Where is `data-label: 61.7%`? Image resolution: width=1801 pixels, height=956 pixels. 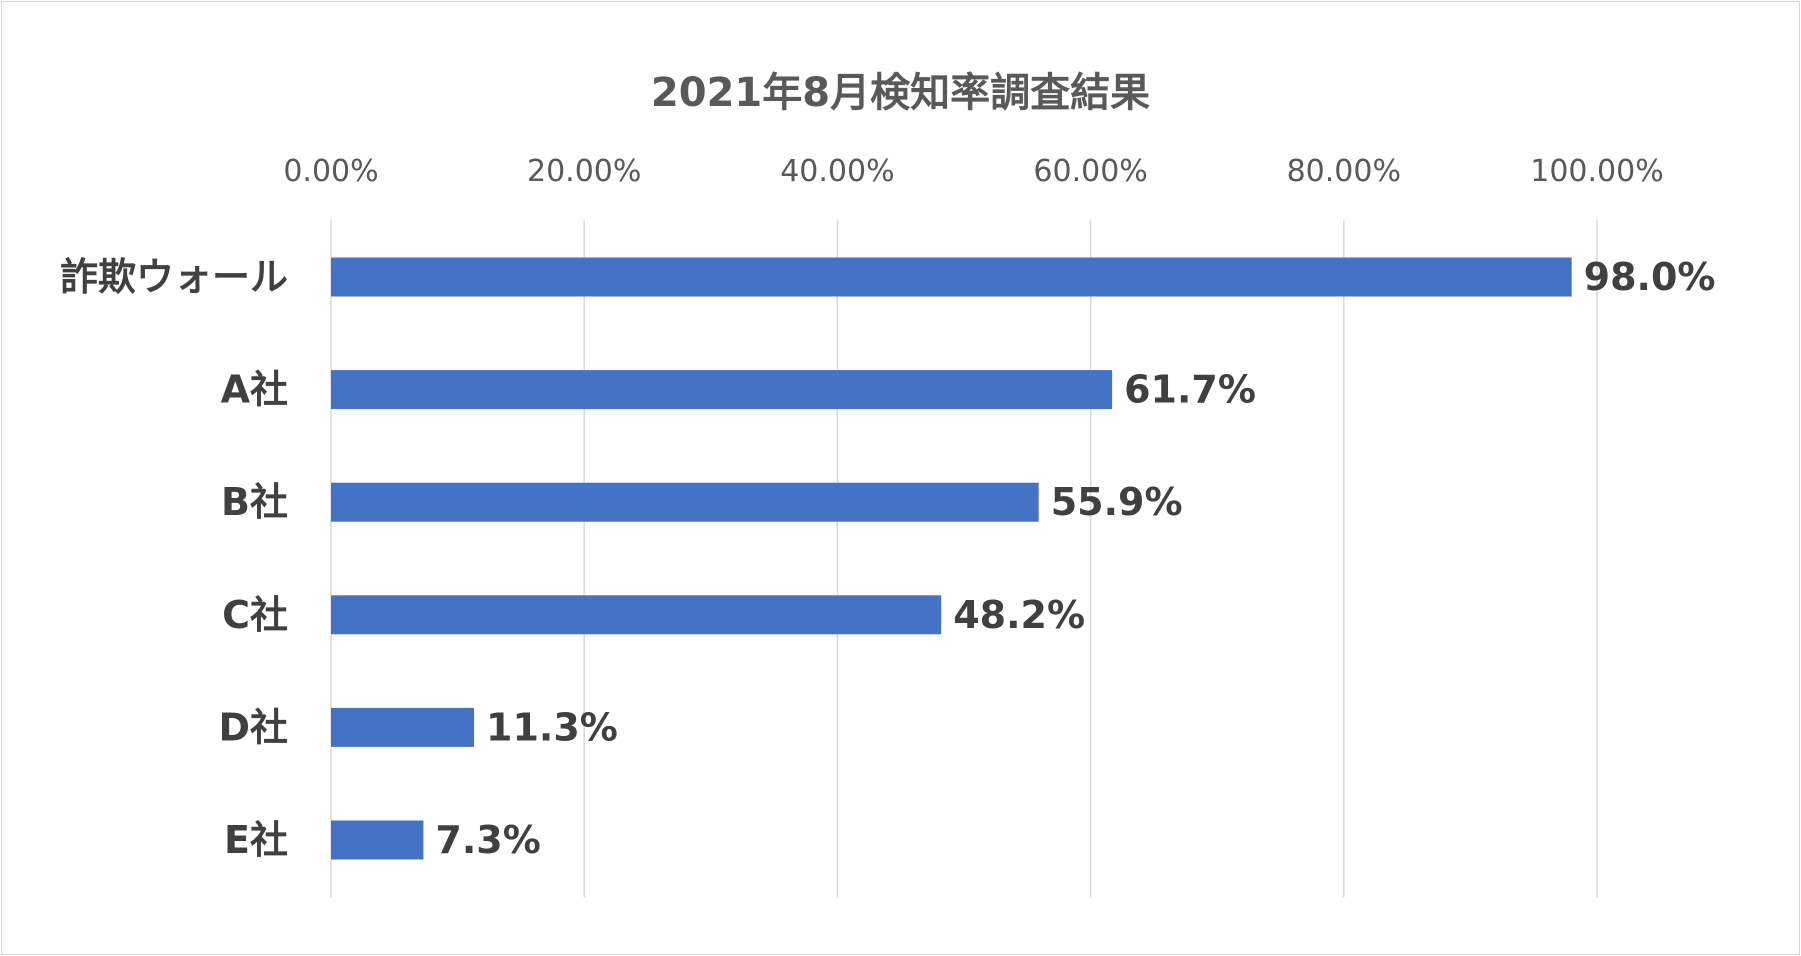
data-label: 61.7% is located at coordinates (1190, 390).